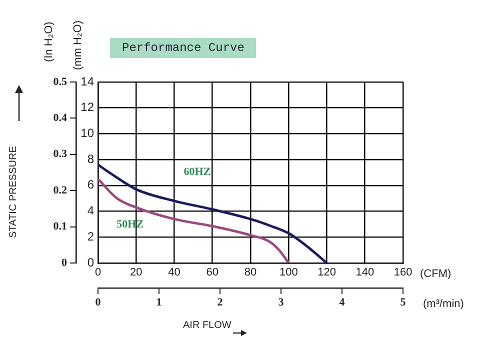 The width and height of the screenshot is (499, 343). I want to click on y-tick-label: 10, so click(87, 133).